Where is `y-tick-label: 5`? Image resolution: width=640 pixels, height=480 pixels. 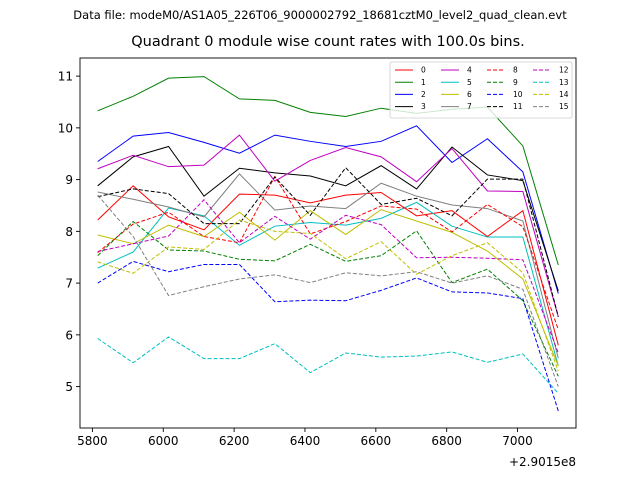
y-tick-label: 5 is located at coordinates (69, 387).